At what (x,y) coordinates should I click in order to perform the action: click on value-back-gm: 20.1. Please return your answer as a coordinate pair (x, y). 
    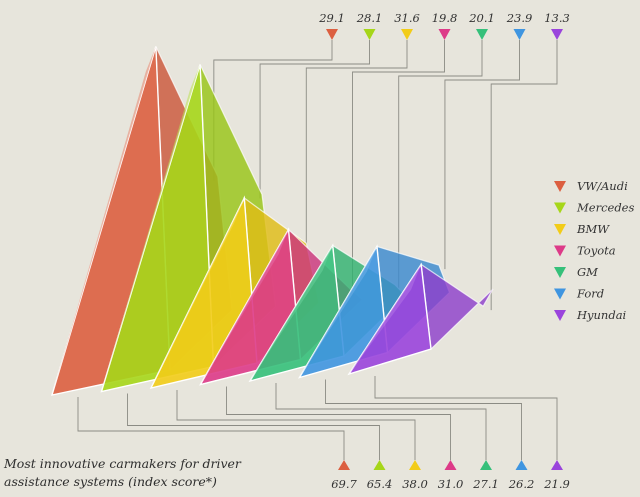
    Looking at the image, I should click on (481, 18).